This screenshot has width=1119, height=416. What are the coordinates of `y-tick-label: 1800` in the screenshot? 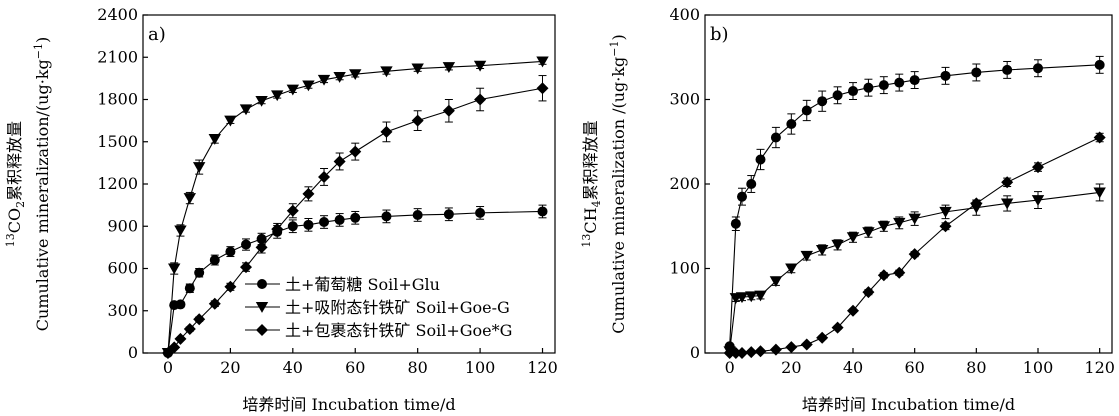 It's located at (117, 99).